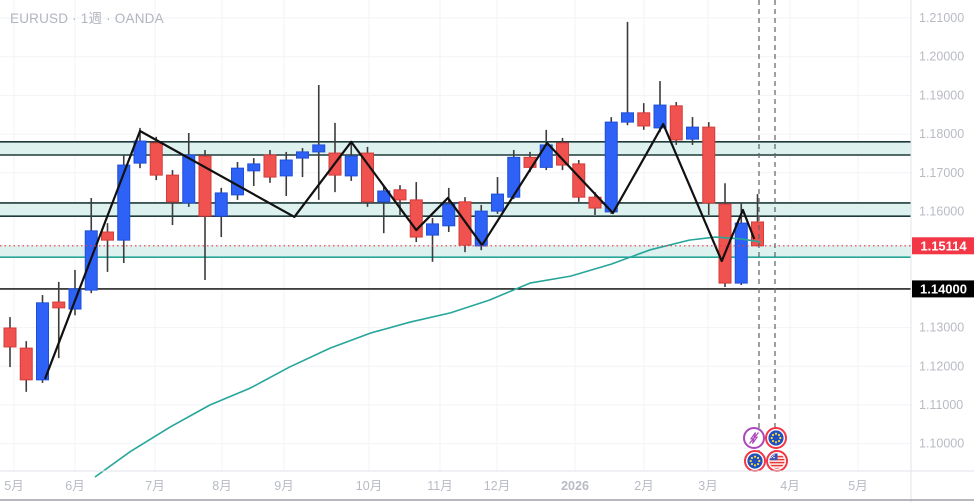 The height and width of the screenshot is (502, 974). What do you see at coordinates (941, 366) in the screenshot?
I see `price-tick-label: 1.12000` at bounding box center [941, 366].